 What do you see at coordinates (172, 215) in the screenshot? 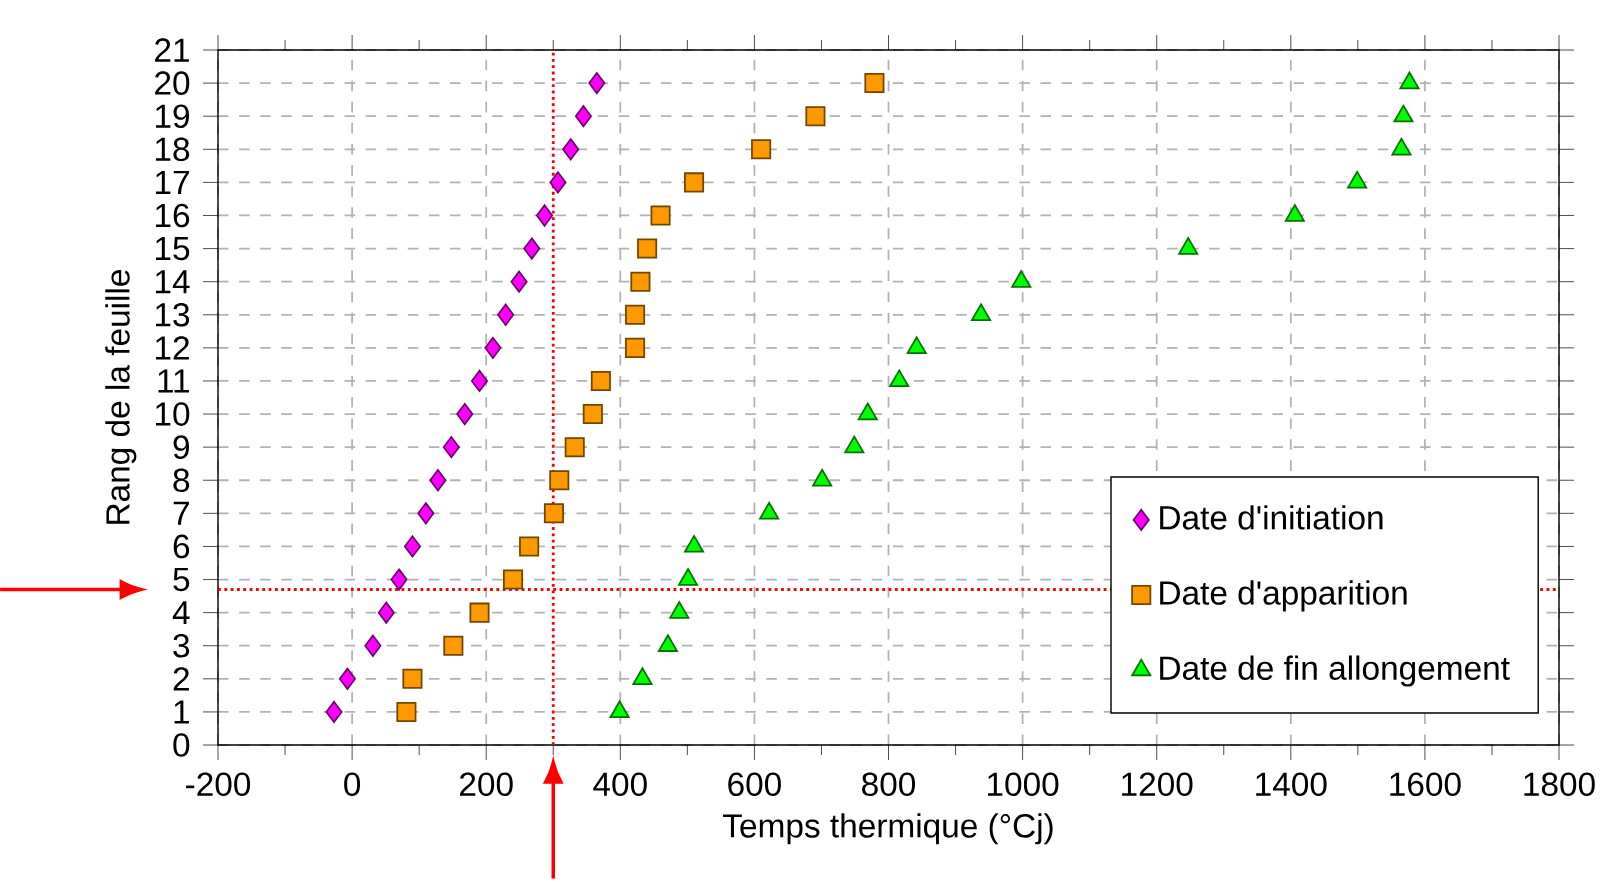
I see `y-tick-label: 16` at bounding box center [172, 215].